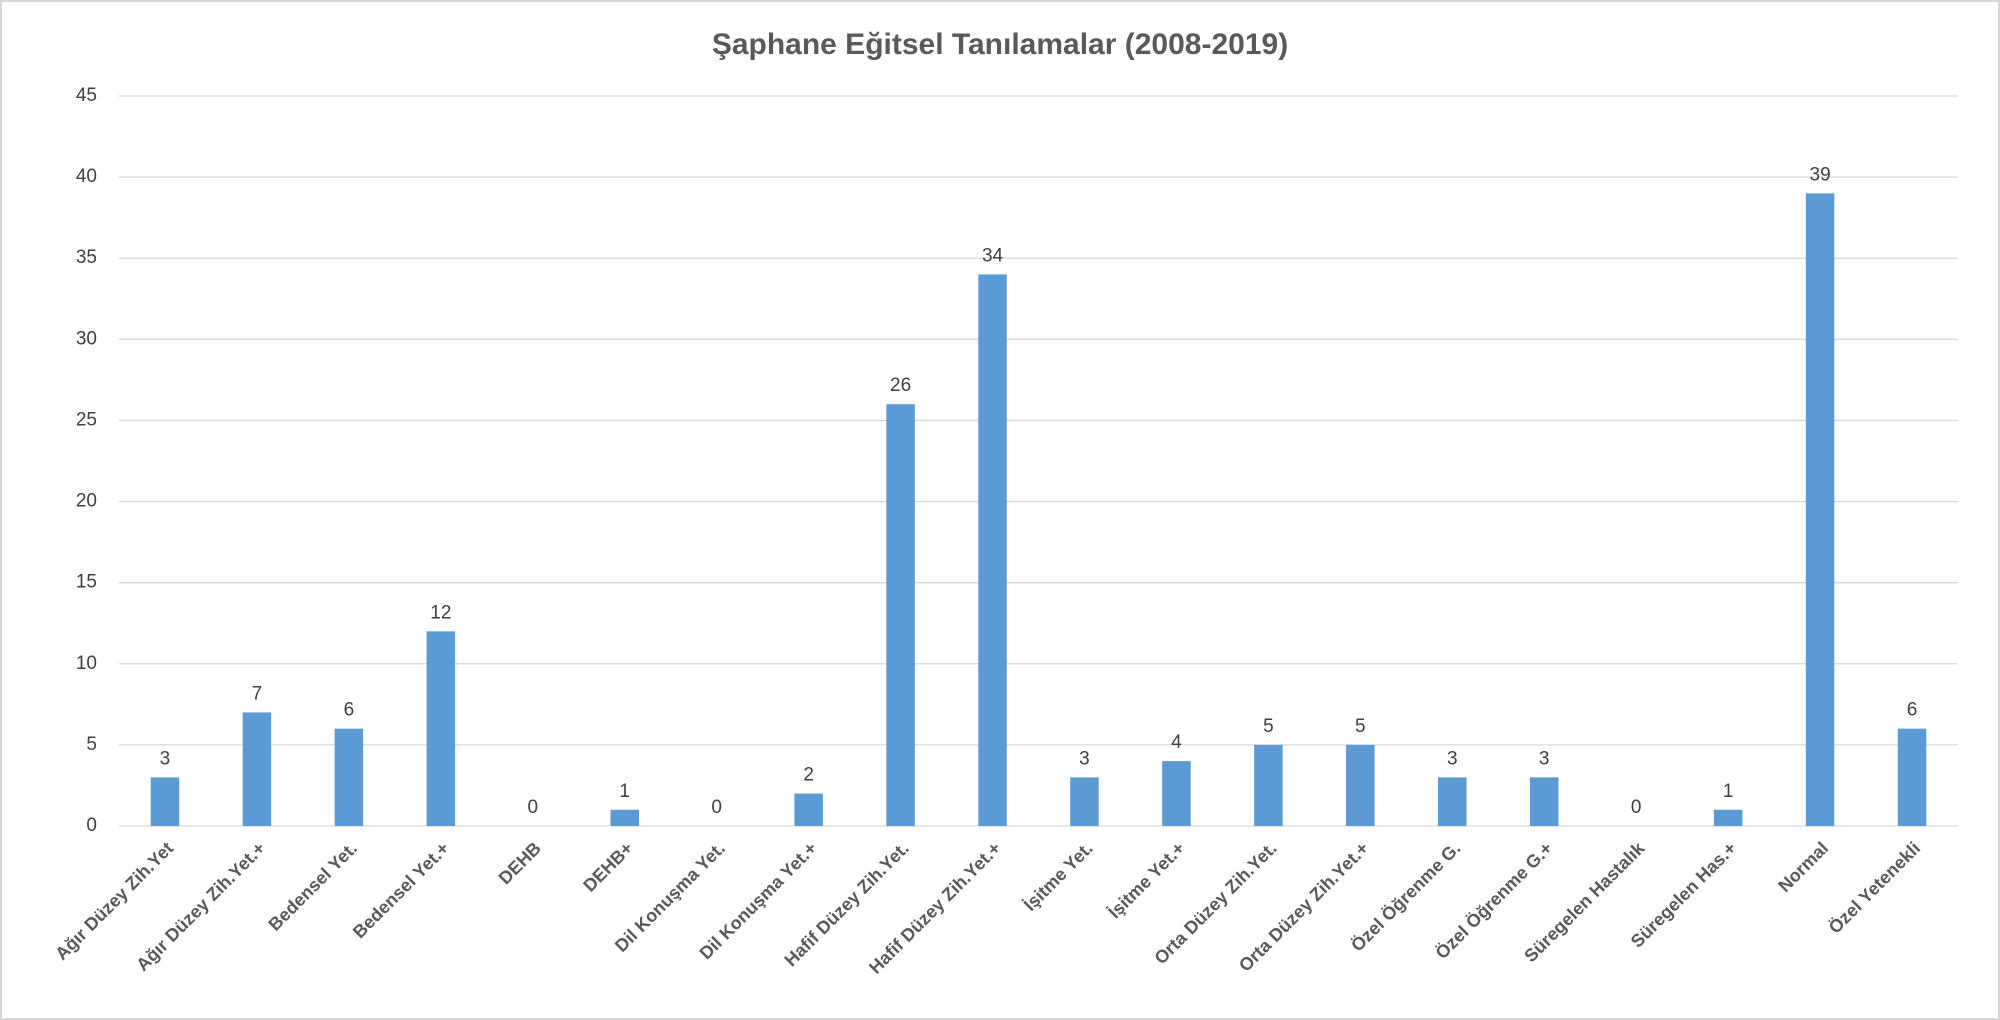  What do you see at coordinates (86, 338) in the screenshot?
I see `y-tick-label: 30` at bounding box center [86, 338].